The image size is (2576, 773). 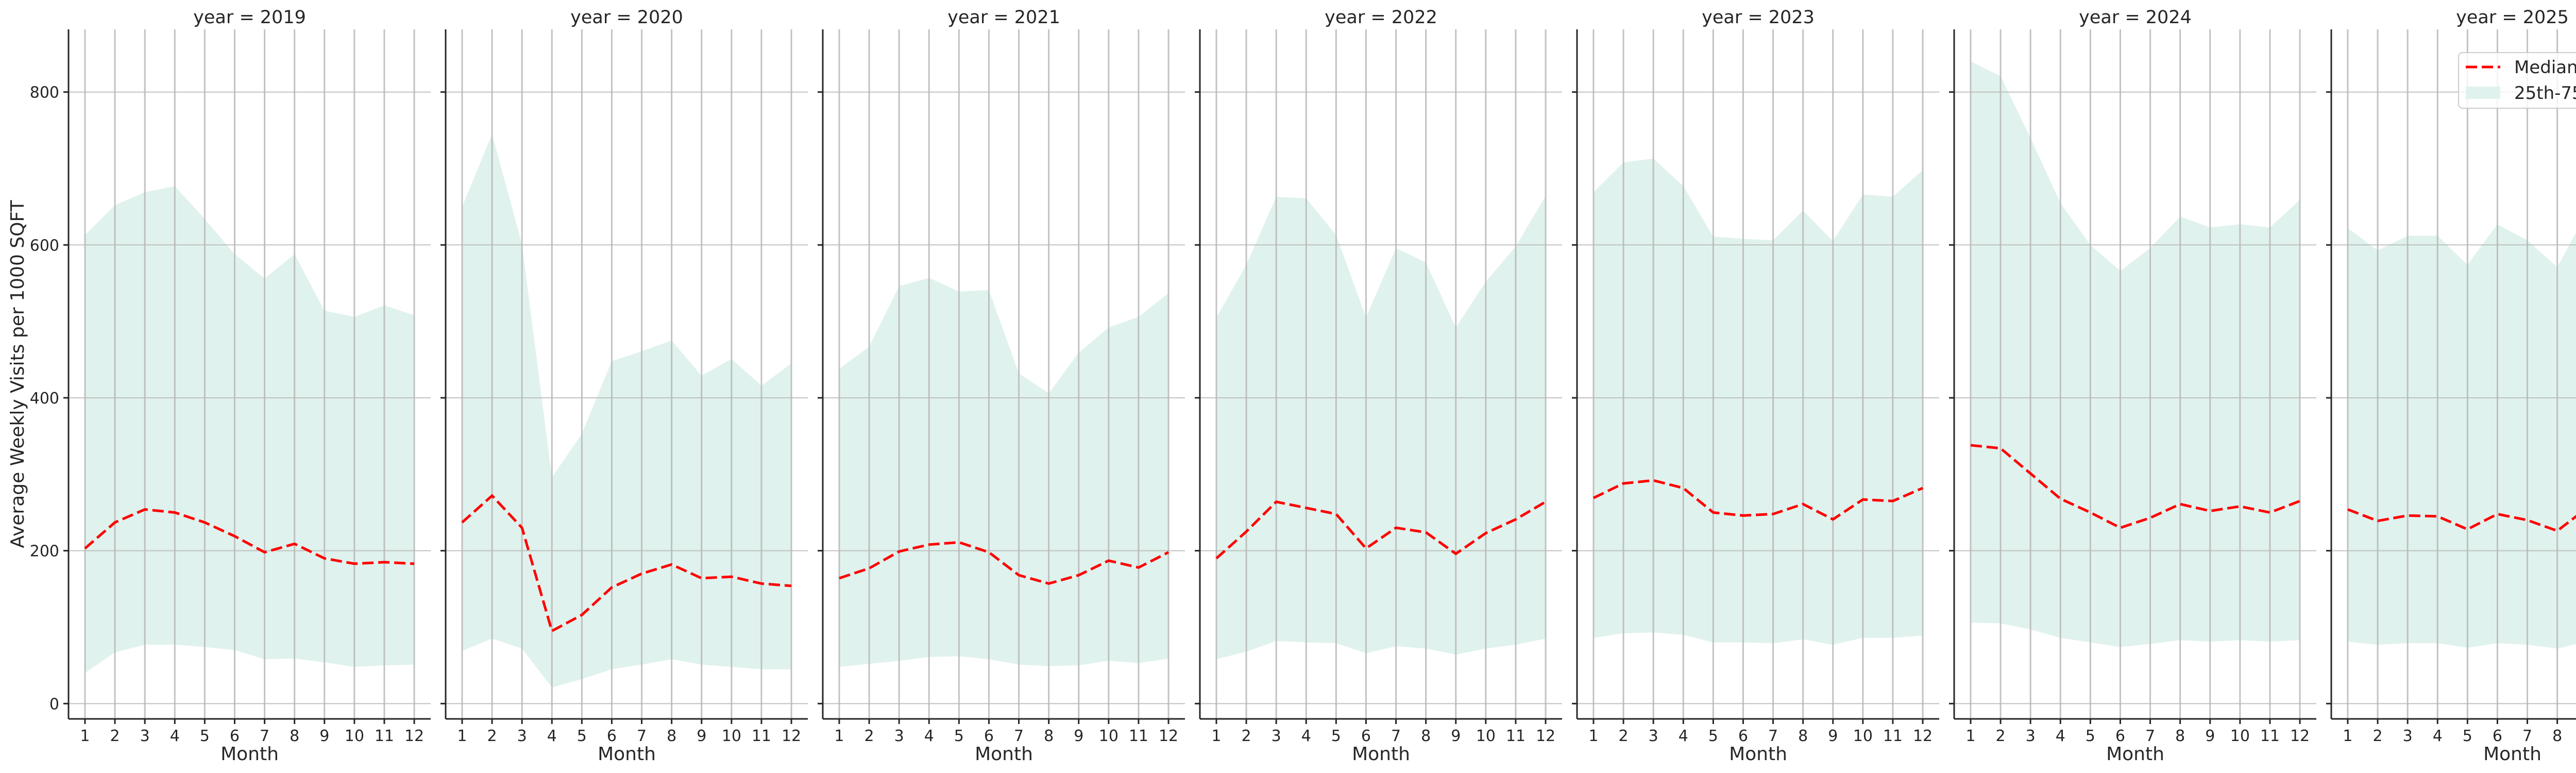 I want to click on facet-title: year = 2024, so click(x=2135, y=17).